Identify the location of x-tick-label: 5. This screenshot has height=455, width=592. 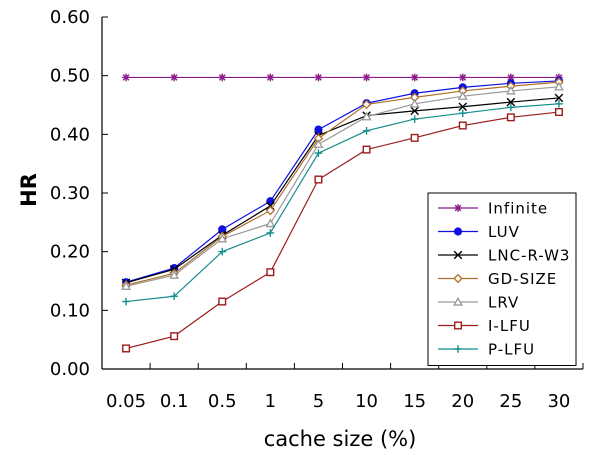
(318, 401).